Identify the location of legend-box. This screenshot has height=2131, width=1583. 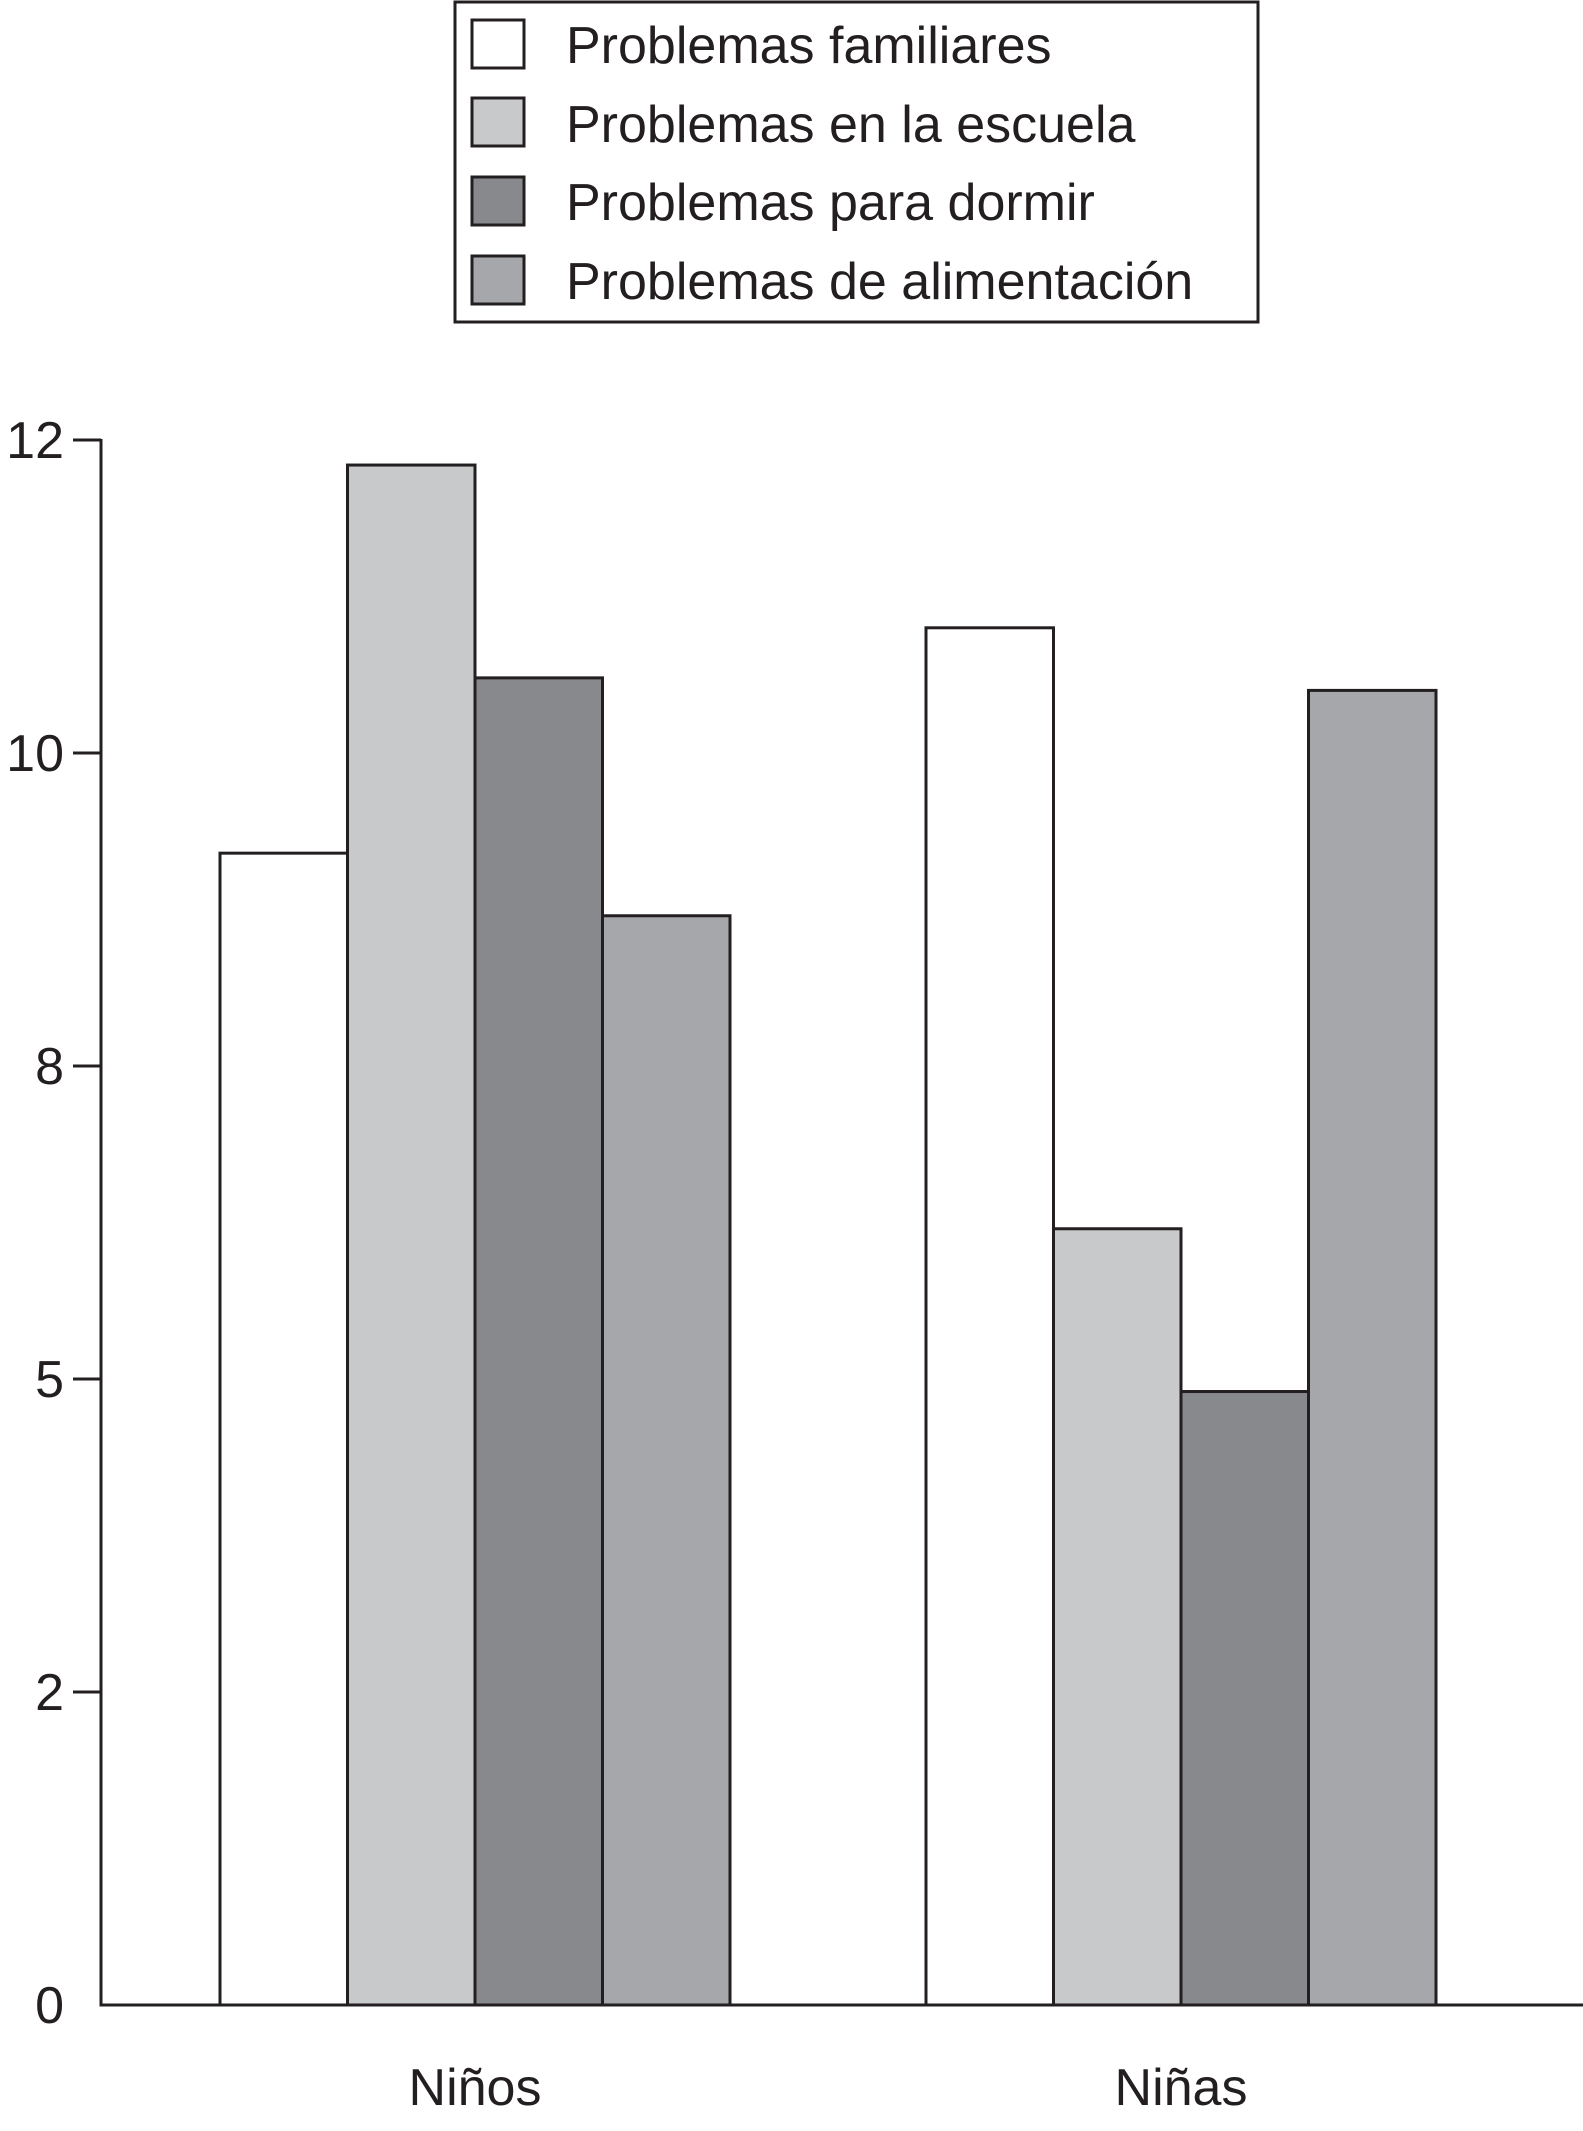
(856, 162).